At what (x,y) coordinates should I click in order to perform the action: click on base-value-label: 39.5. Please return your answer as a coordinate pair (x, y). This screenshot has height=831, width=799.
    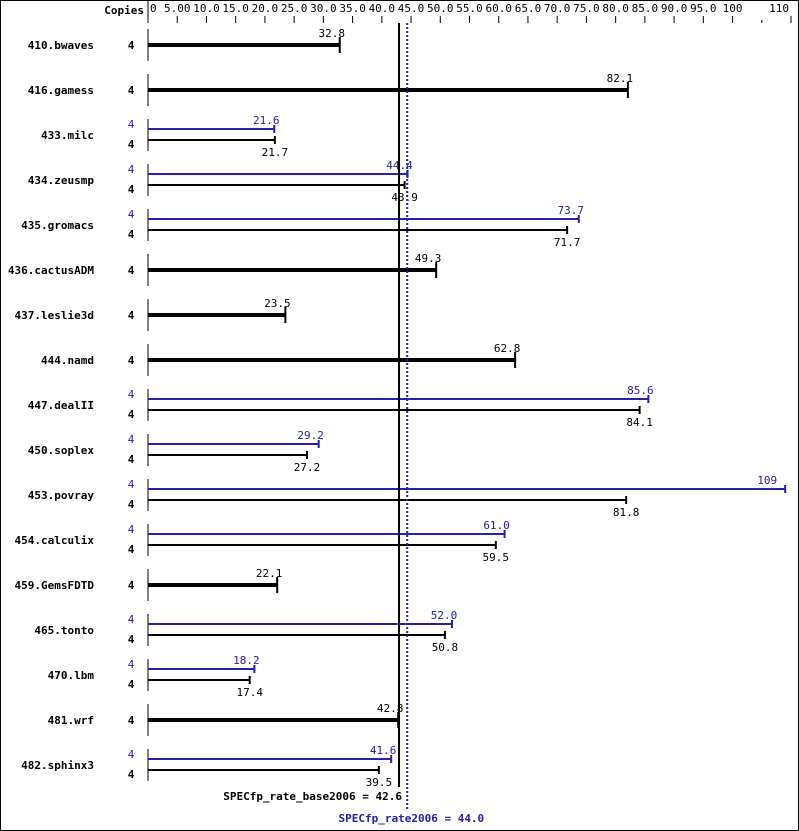
    Looking at the image, I should click on (379, 782).